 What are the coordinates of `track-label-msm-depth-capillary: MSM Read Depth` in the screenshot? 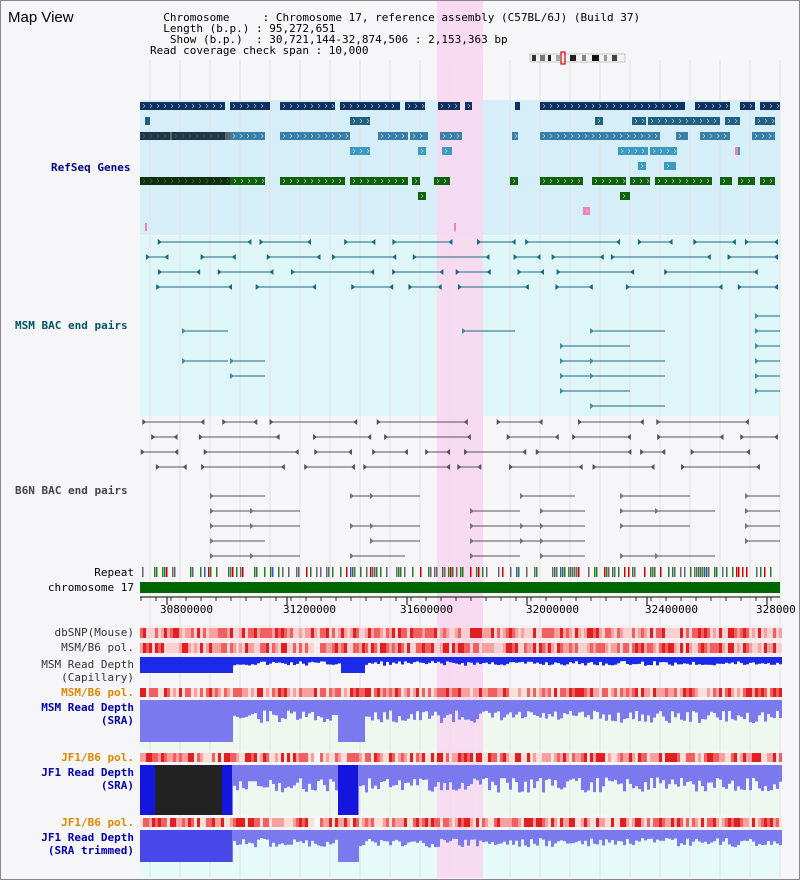 It's located at (87, 664).